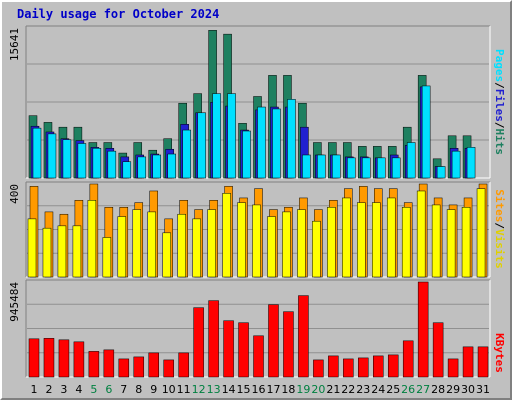  What do you see at coordinates (153, 389) in the screenshot?
I see `day-label: 9` at bounding box center [153, 389].